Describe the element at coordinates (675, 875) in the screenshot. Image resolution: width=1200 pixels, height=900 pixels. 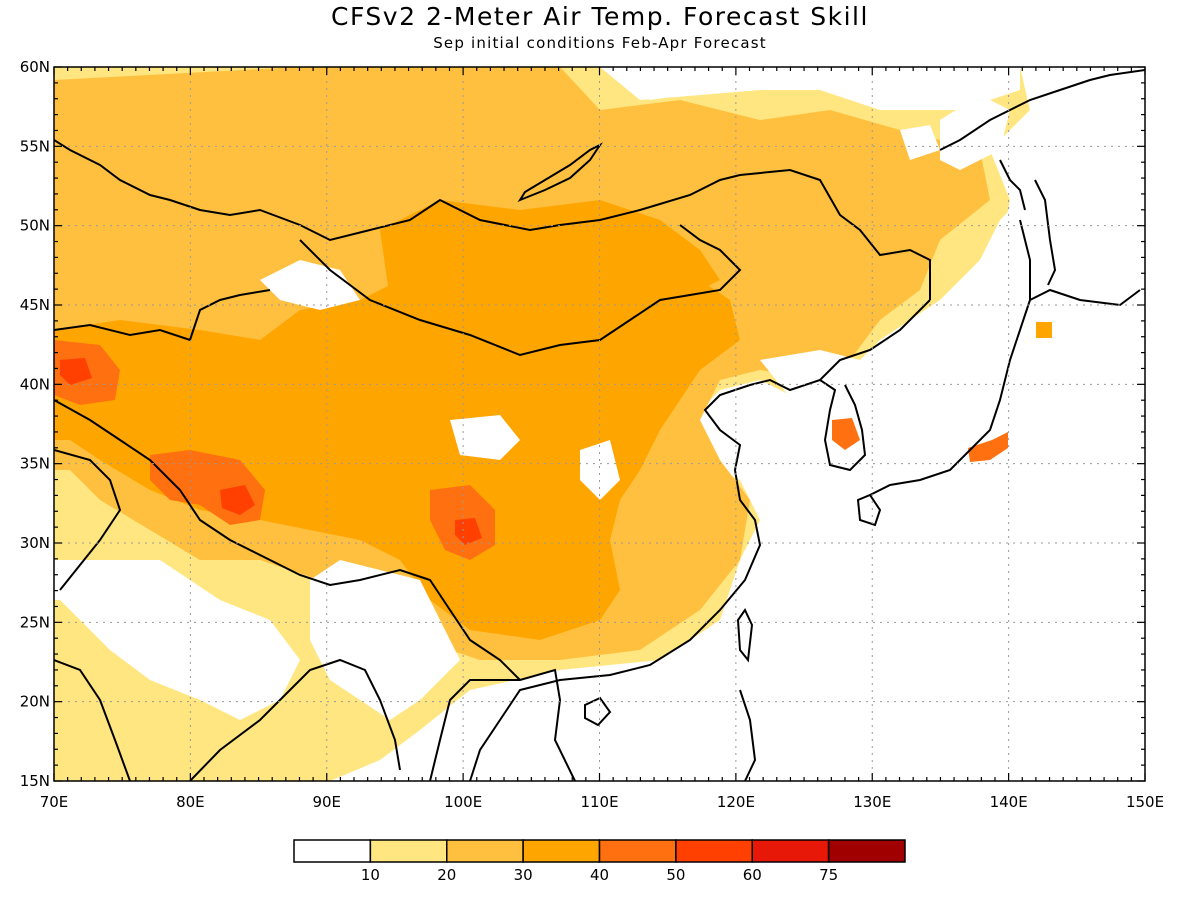
I see `colorbar-label: 50` at that location.